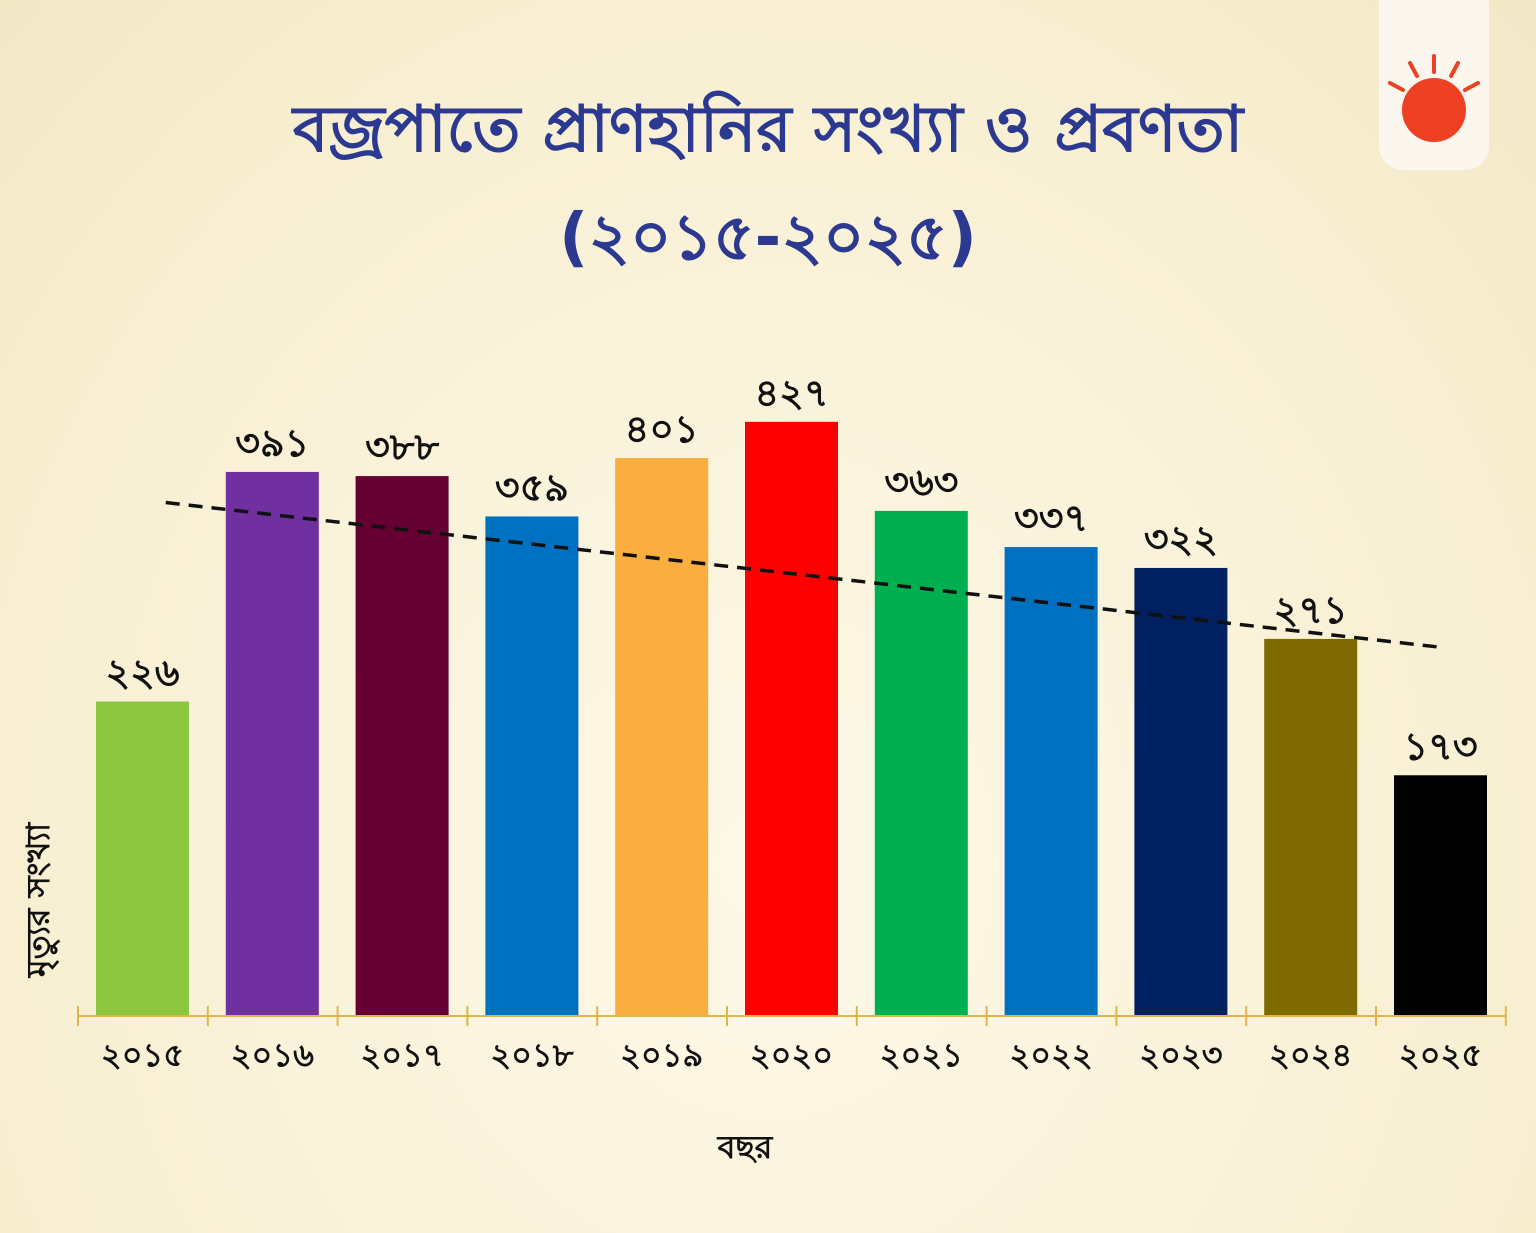 This screenshot has height=1233, width=1536. Describe the element at coordinates (272, 443) in the screenshot. I see `bar-value-label: ৩৯১` at that location.